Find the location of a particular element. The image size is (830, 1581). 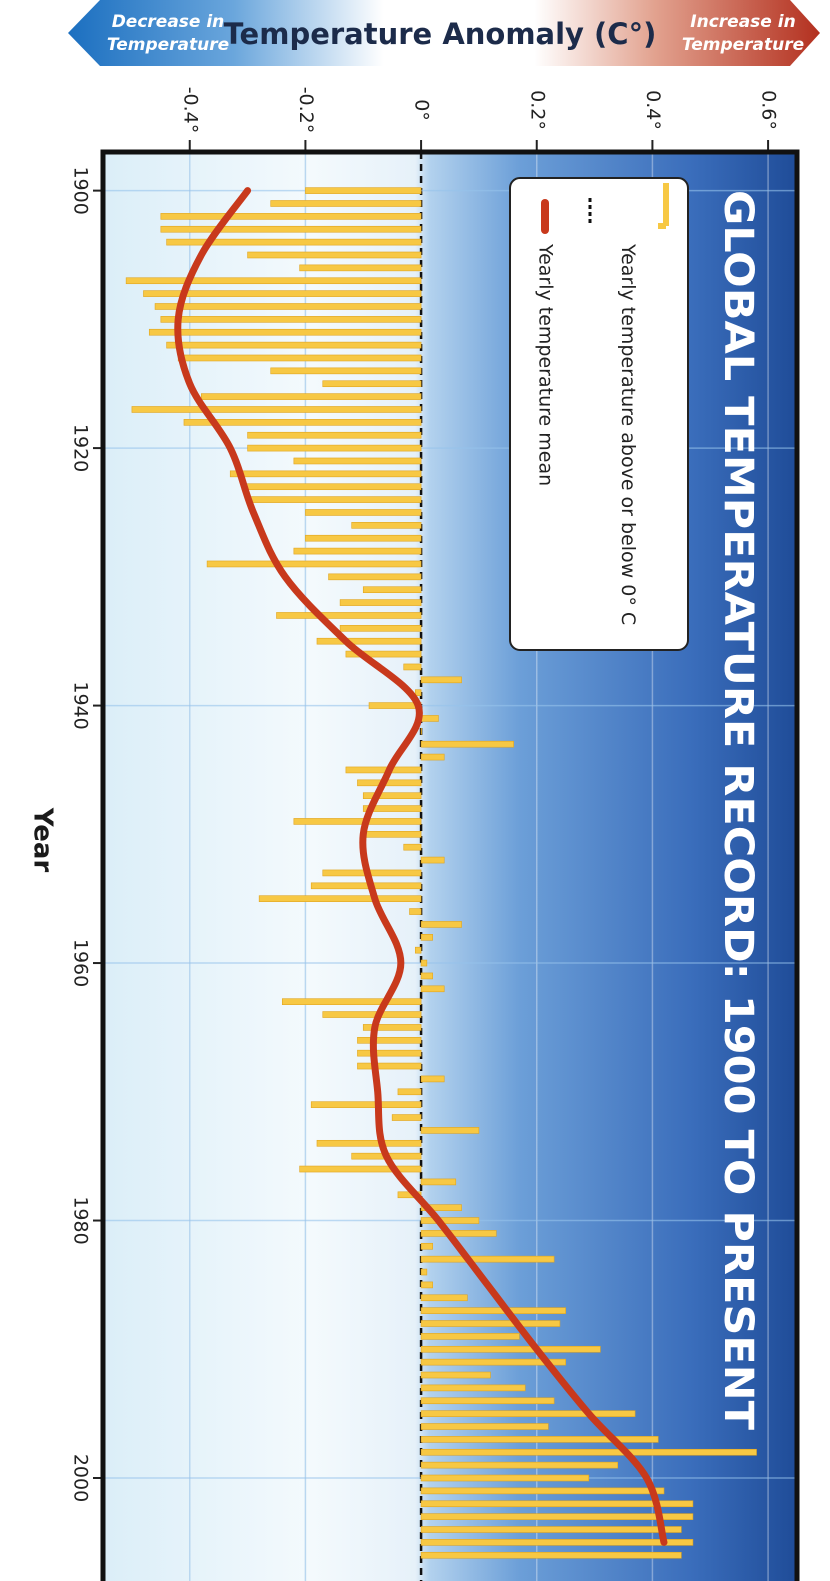

value-tick-label: 0.4° is located at coordinates (653, 110).